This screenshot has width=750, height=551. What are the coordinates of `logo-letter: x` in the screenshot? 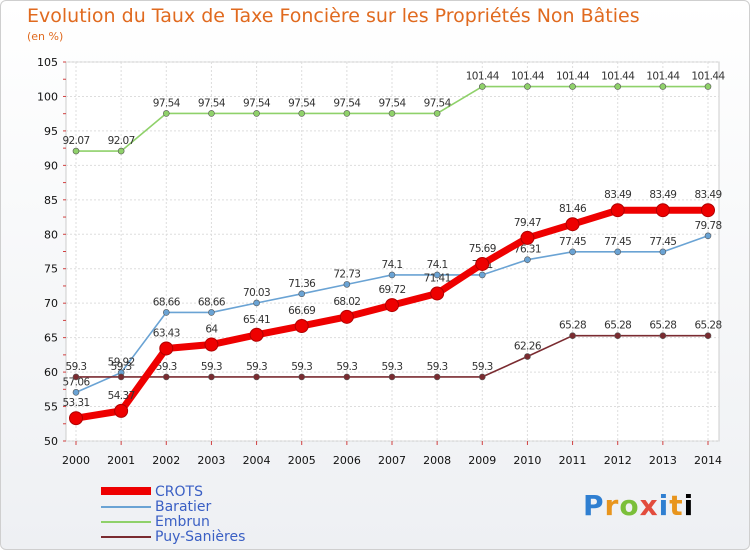 It's located at (649, 505).